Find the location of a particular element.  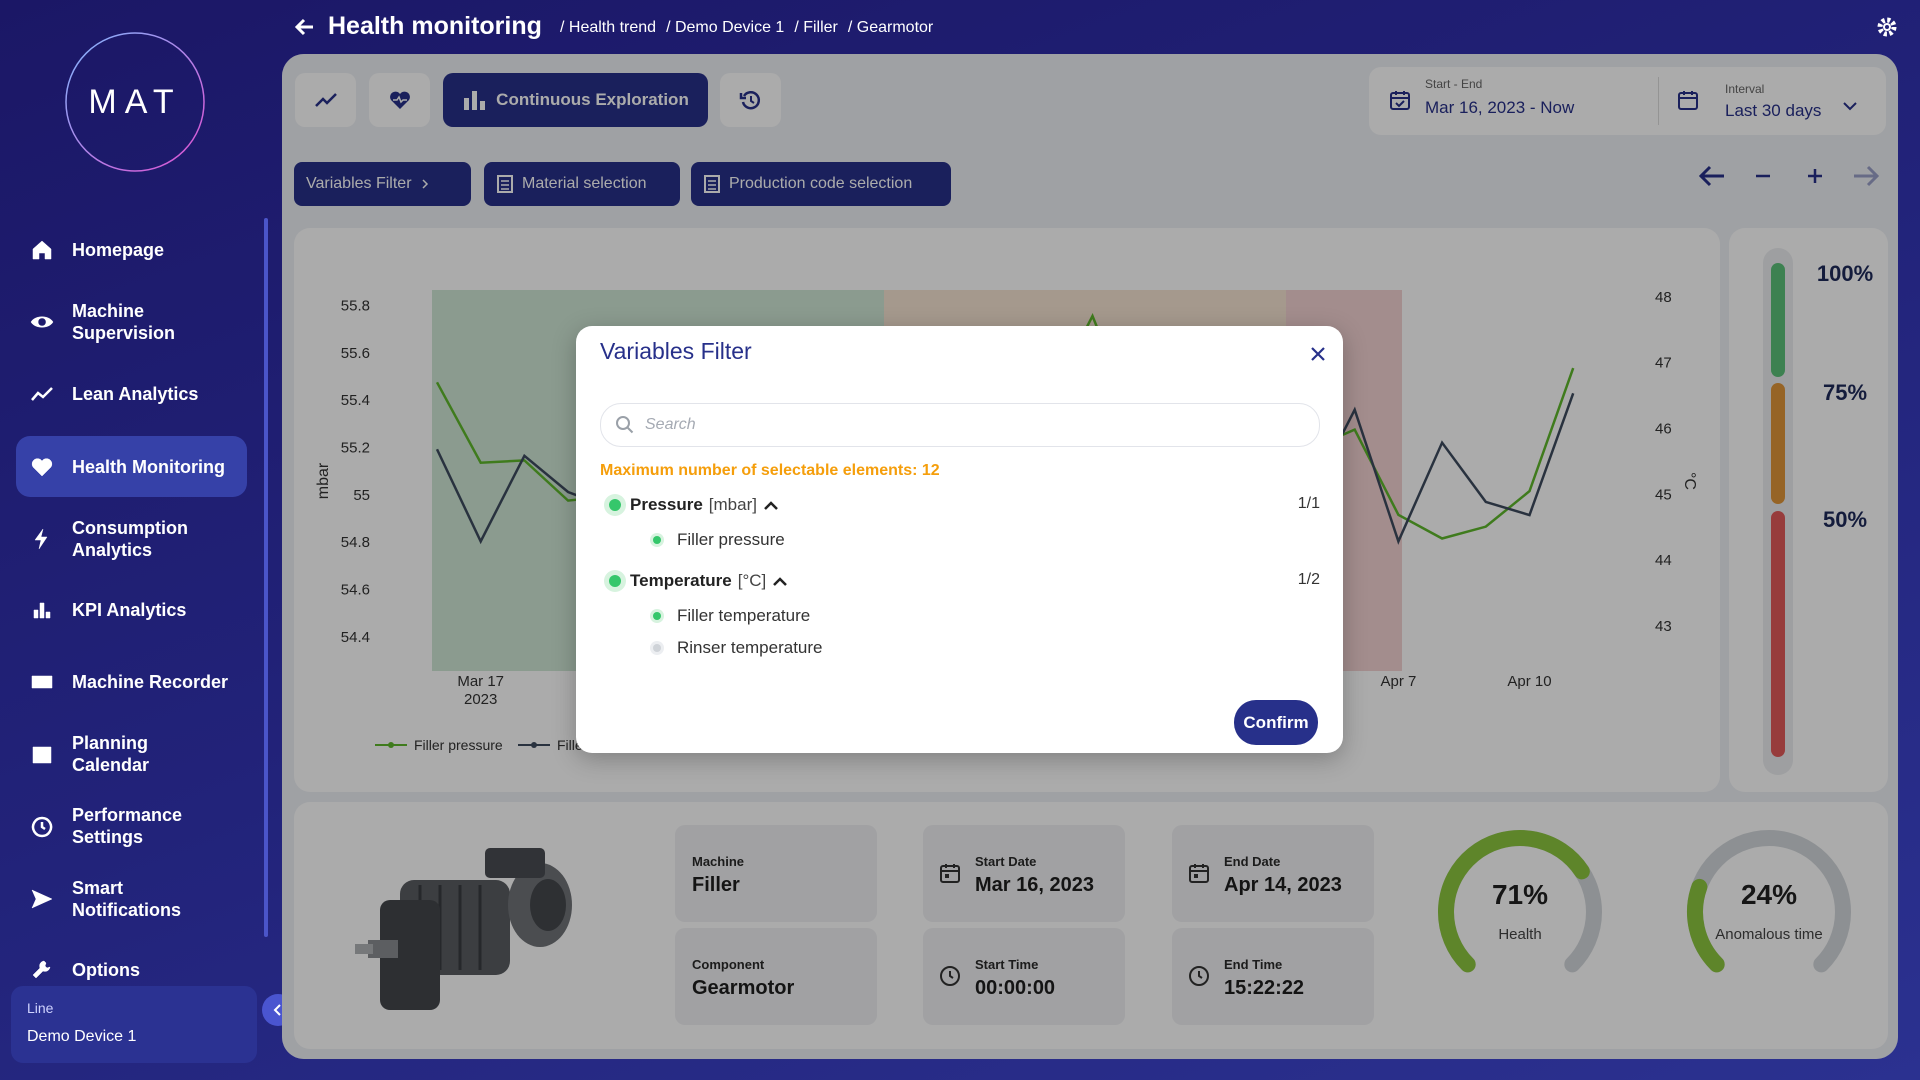

settings-icon is located at coordinates (1887, 27).